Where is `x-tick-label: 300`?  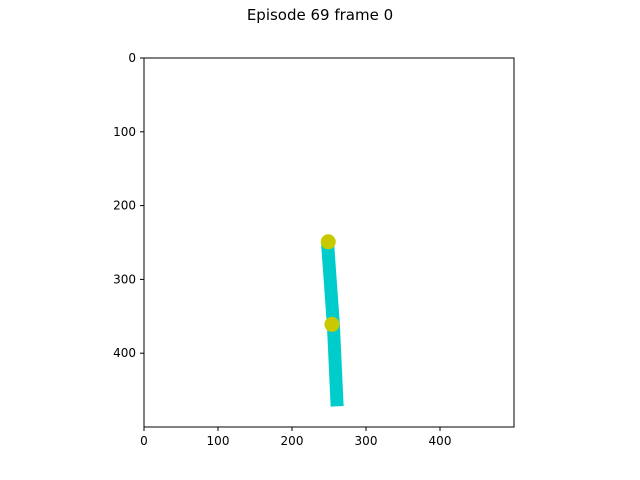 x-tick-label: 300 is located at coordinates (366, 441).